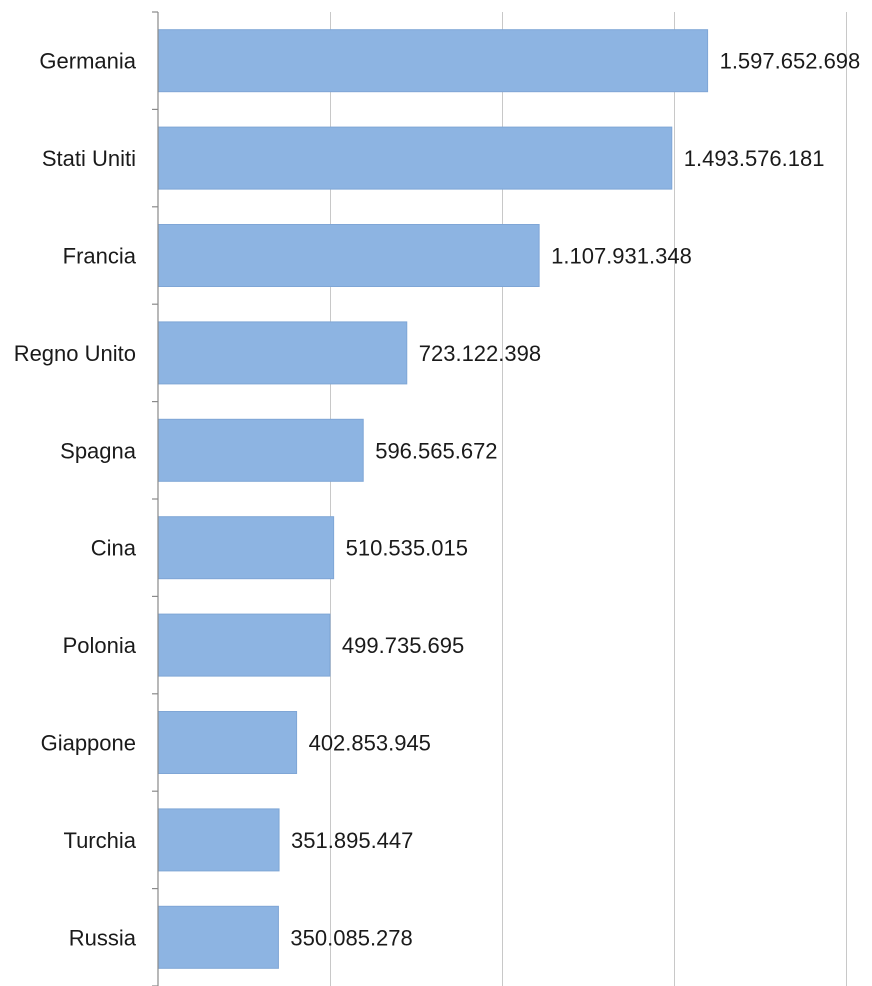 This screenshot has height=986, width=872. Describe the element at coordinates (403, 645) in the screenshot. I see `data-label: 499.735.695` at that location.